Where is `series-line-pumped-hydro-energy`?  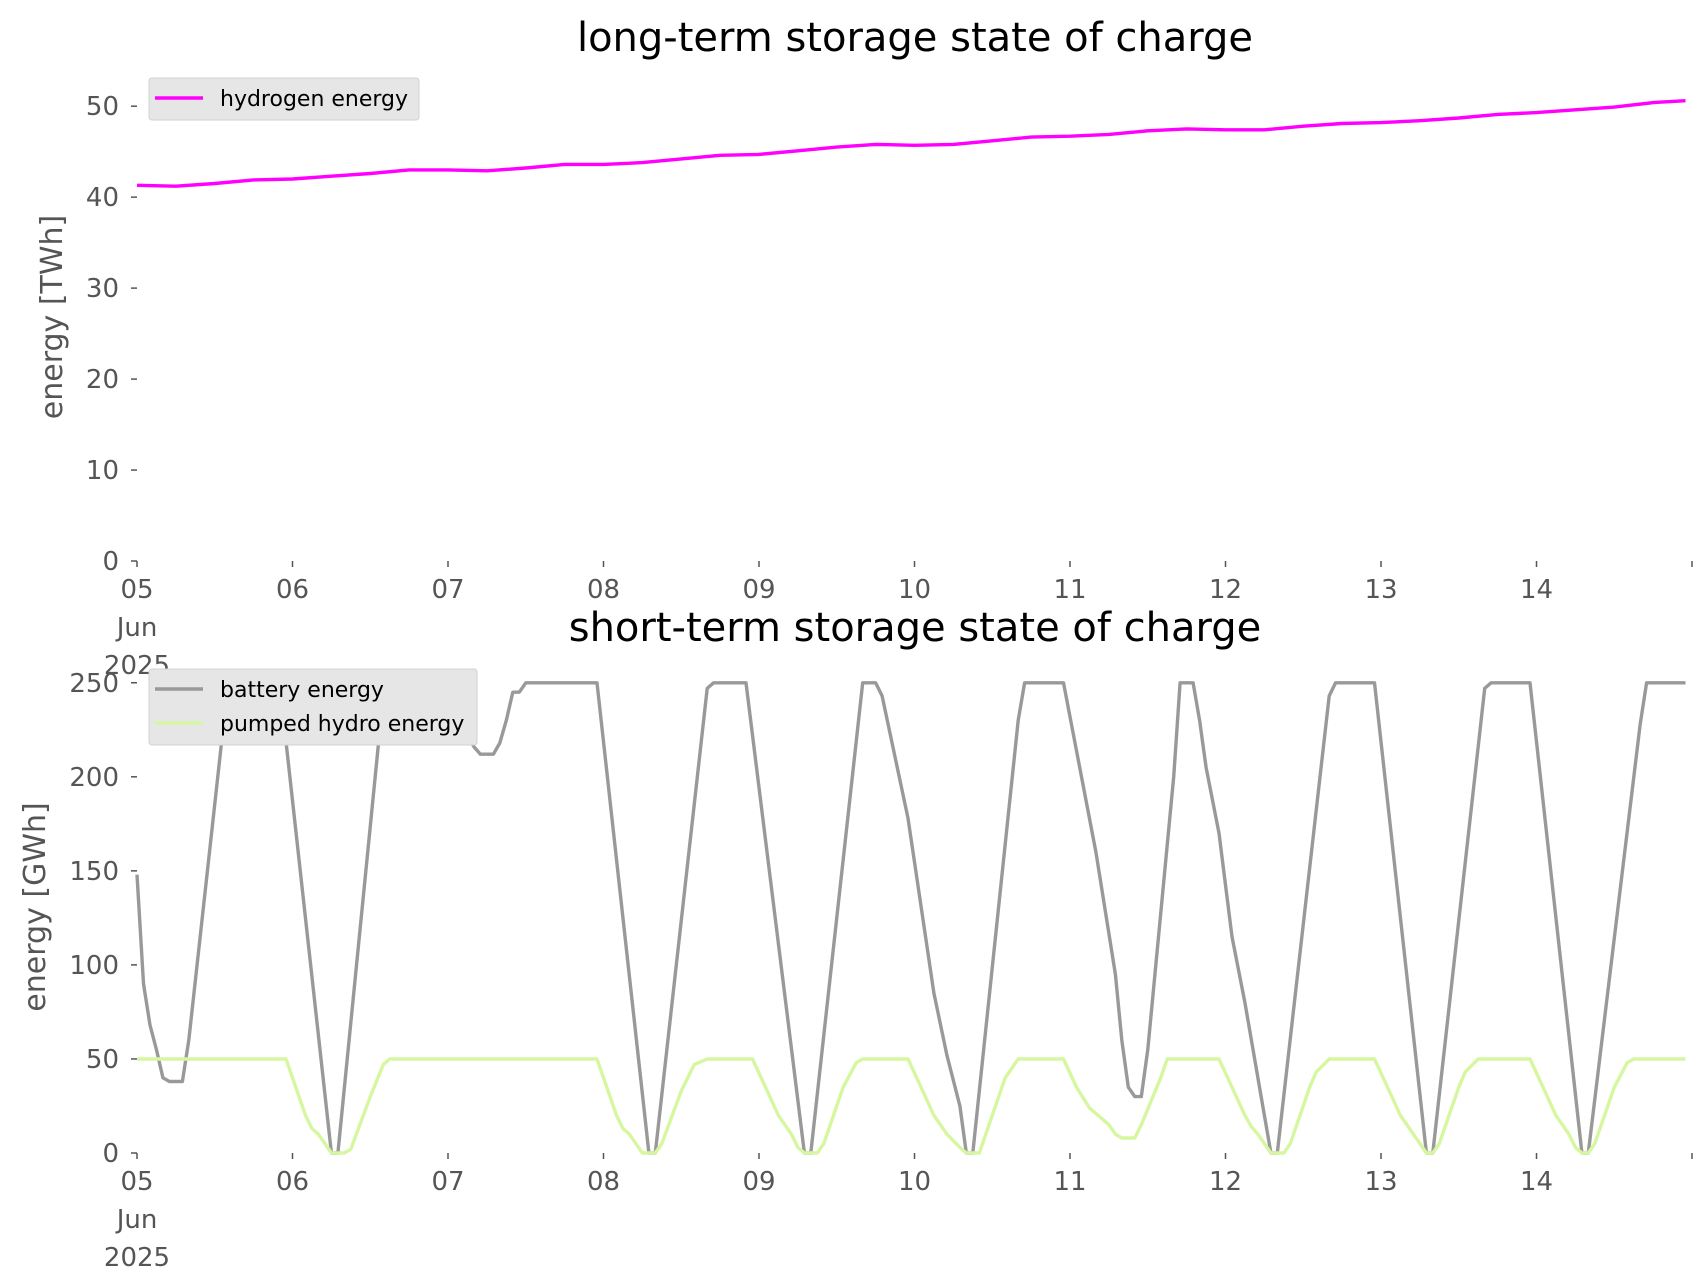
series-line-pumped-hydro-energy is located at coordinates (911, 1106).